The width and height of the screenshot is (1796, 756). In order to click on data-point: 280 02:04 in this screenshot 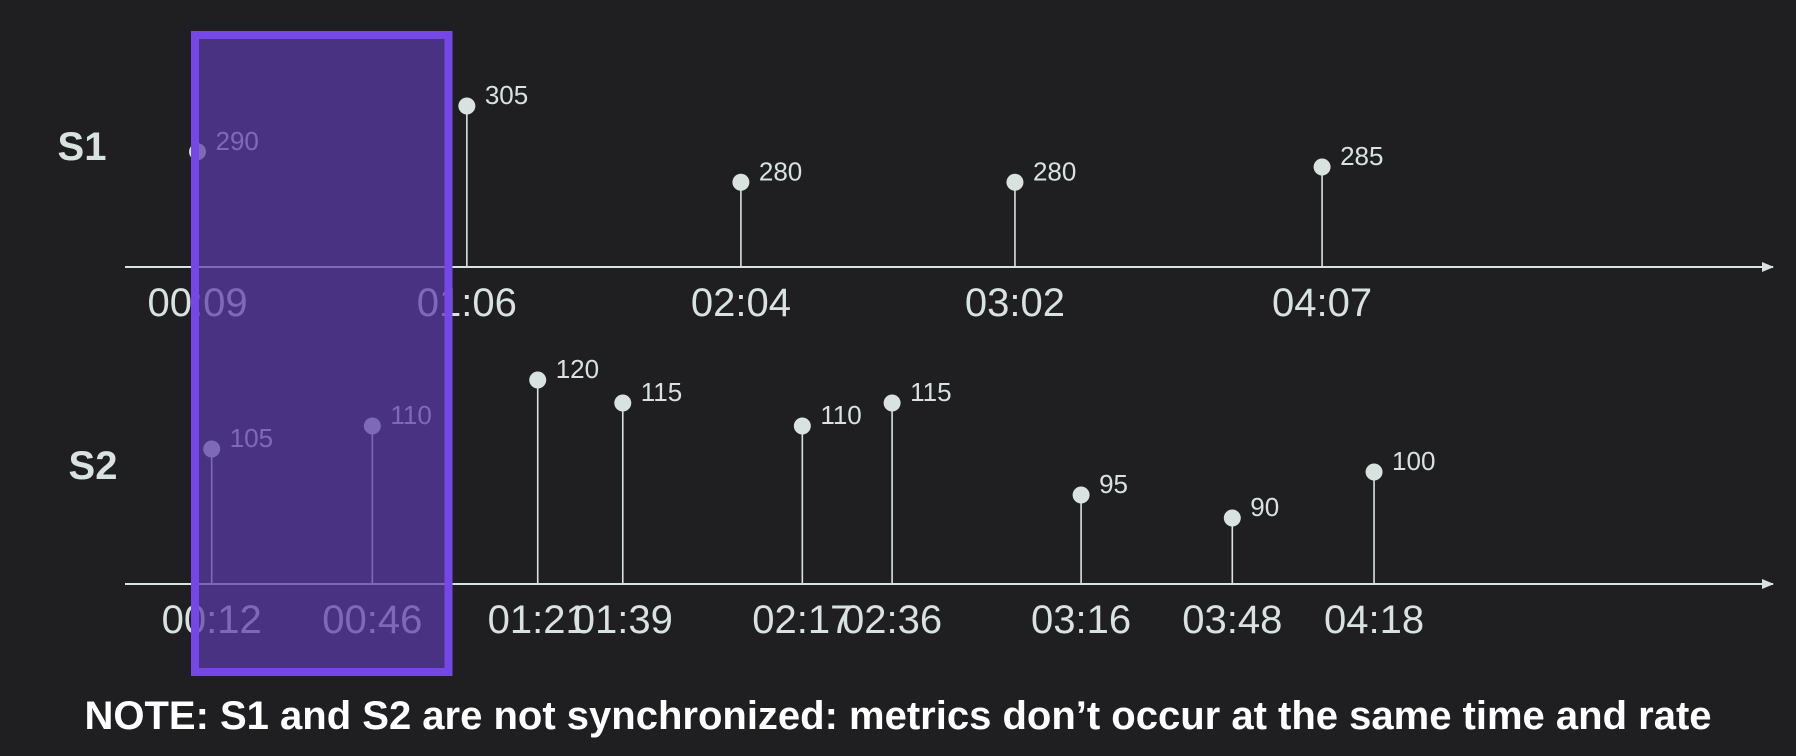, I will do `click(746, 240)`.